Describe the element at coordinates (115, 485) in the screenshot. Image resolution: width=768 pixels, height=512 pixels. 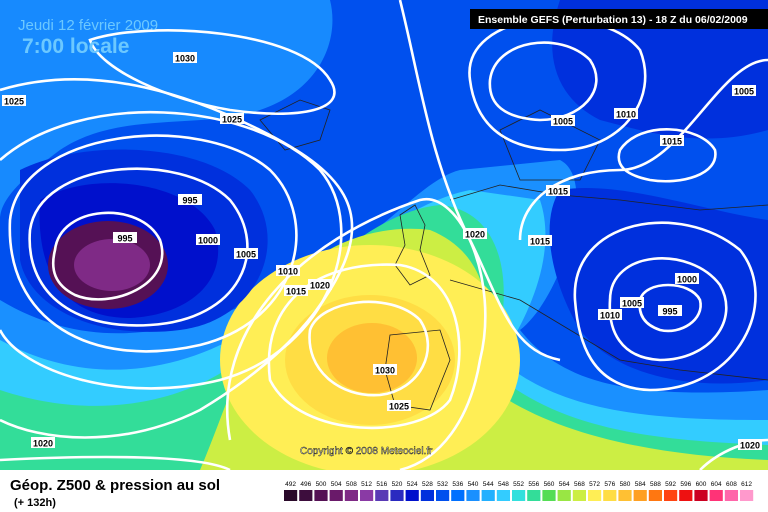
I see `footer-title: Géop. Z500 & pression au sol` at that location.